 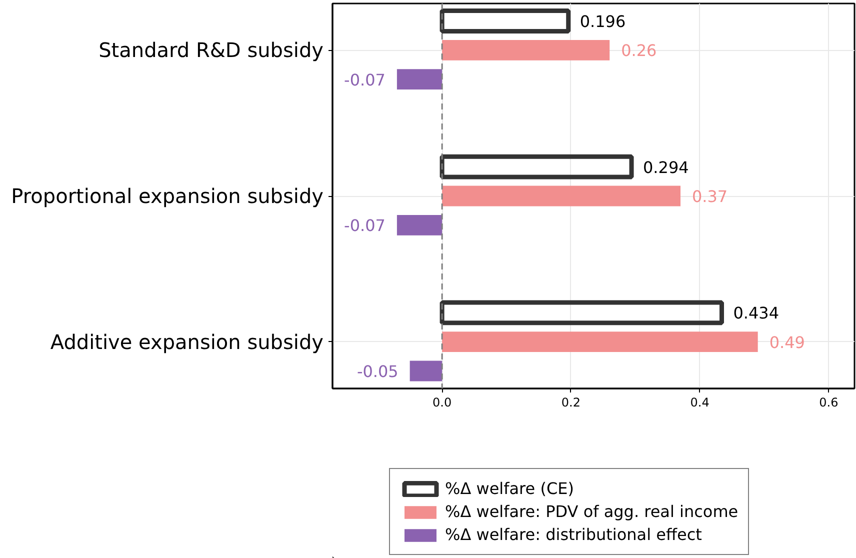 I want to click on data-label: -0.05, so click(x=377, y=371).